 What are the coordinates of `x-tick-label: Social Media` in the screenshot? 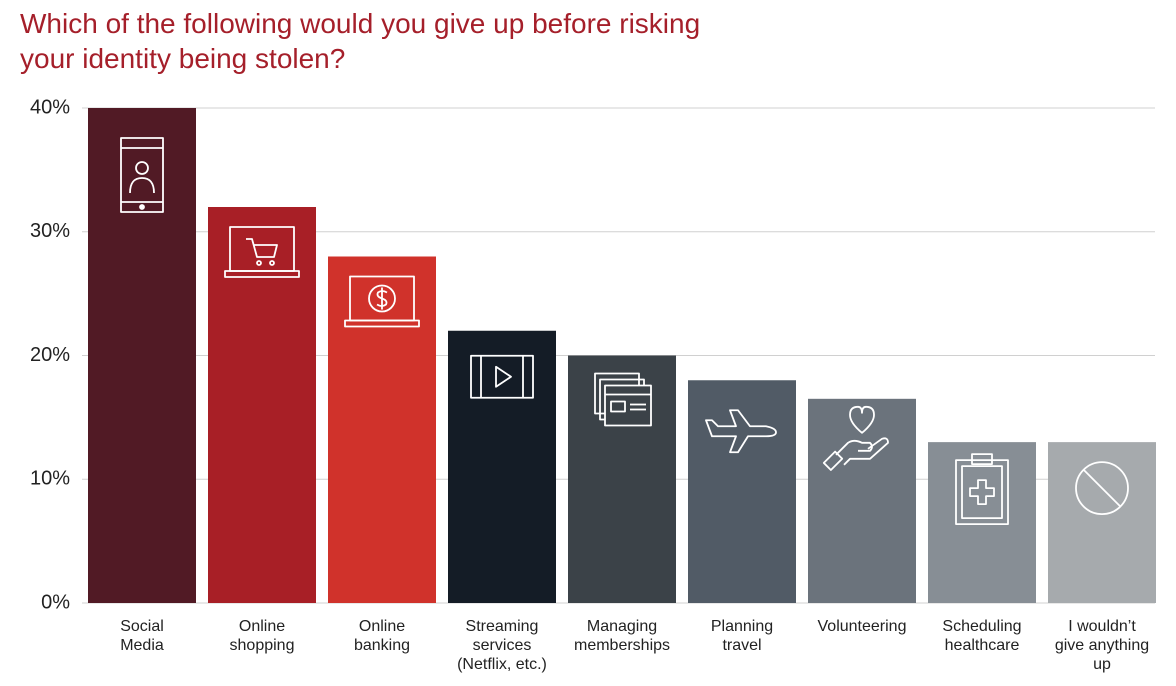 It's located at (142, 636).